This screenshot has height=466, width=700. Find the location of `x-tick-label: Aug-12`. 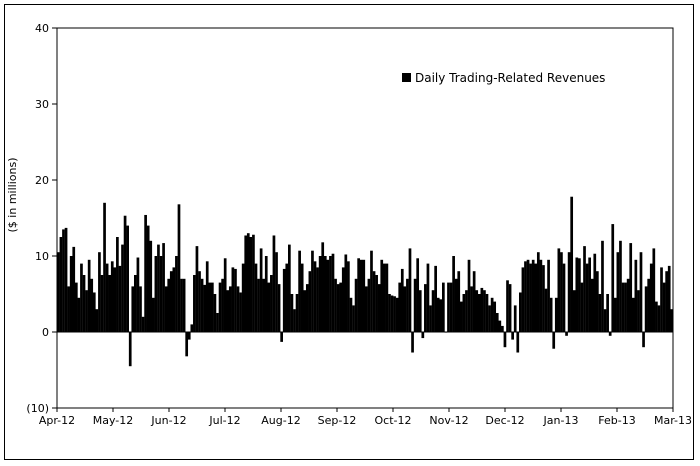

x-tick-label: Aug-12 is located at coordinates (280, 420).